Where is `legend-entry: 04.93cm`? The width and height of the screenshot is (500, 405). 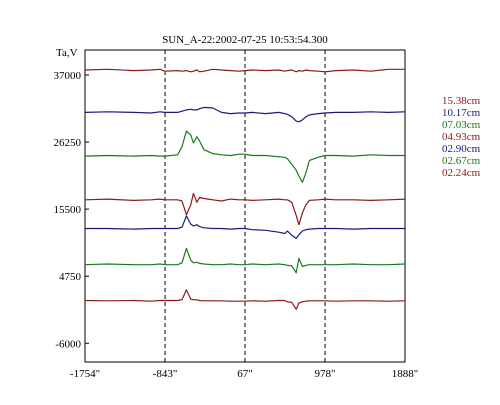 legend-entry: 04.93cm is located at coordinates (461, 137).